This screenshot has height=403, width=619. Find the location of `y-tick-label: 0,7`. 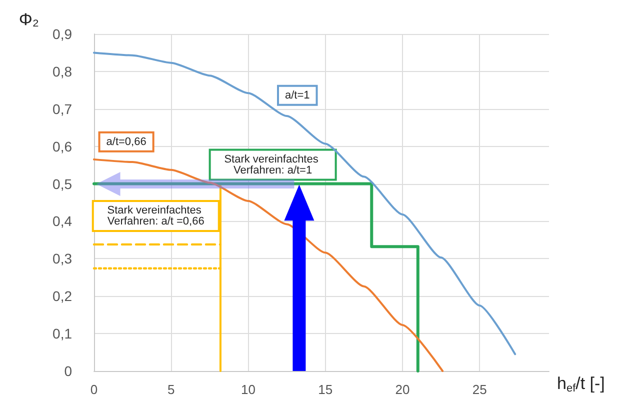

y-tick-label: 0,7 is located at coordinates (62, 108).